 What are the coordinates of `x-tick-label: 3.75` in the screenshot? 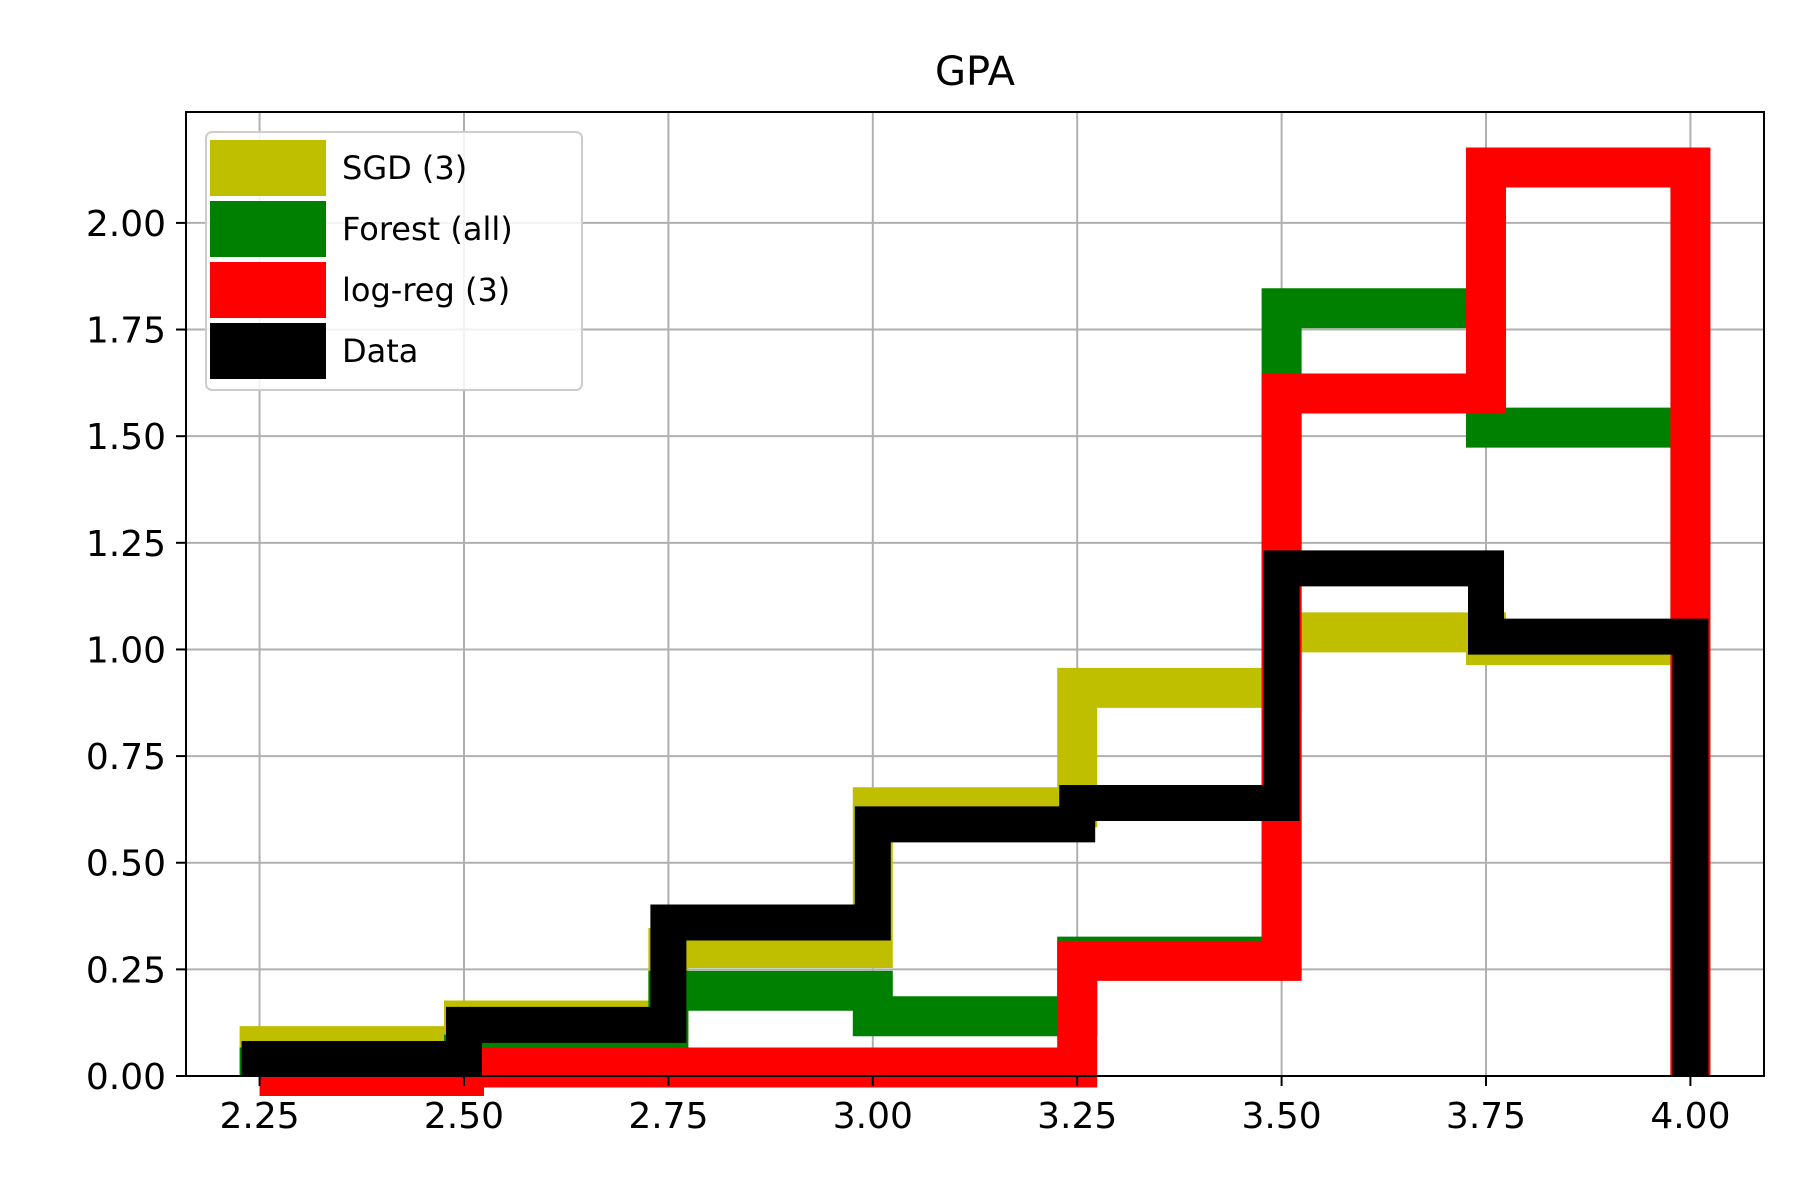 It's located at (1486, 1116).